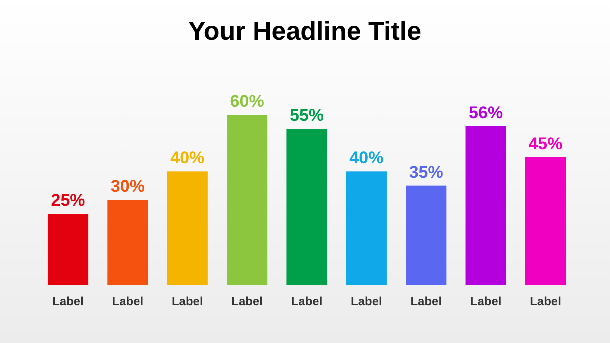 Image resolution: width=610 pixels, height=343 pixels. Describe the element at coordinates (68, 200) in the screenshot. I see `data-label: 25%` at that location.